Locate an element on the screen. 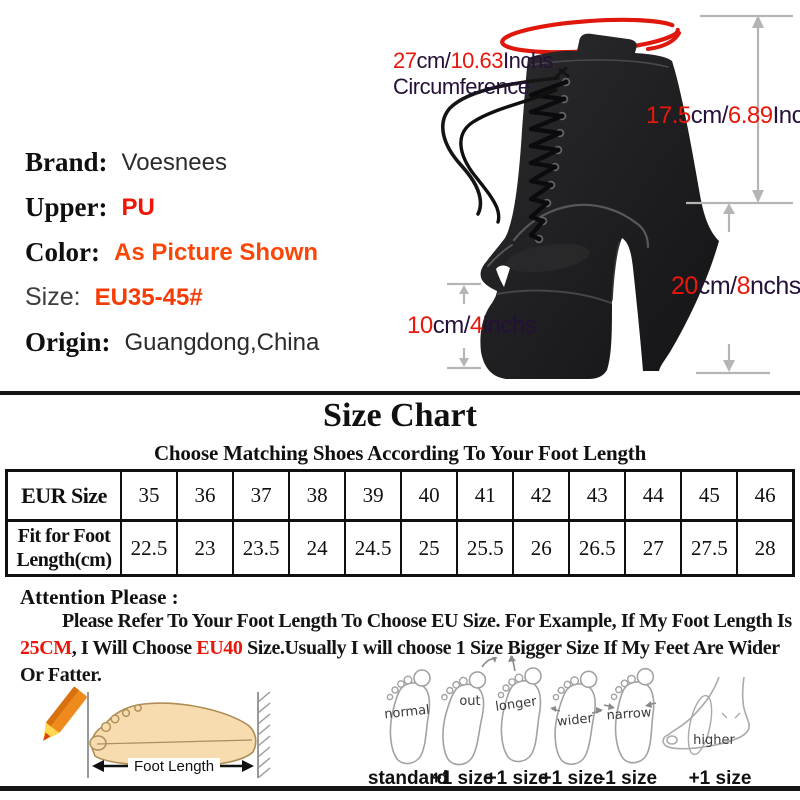 The height and width of the screenshot is (800, 800). top-divider-line is located at coordinates (400, 393).